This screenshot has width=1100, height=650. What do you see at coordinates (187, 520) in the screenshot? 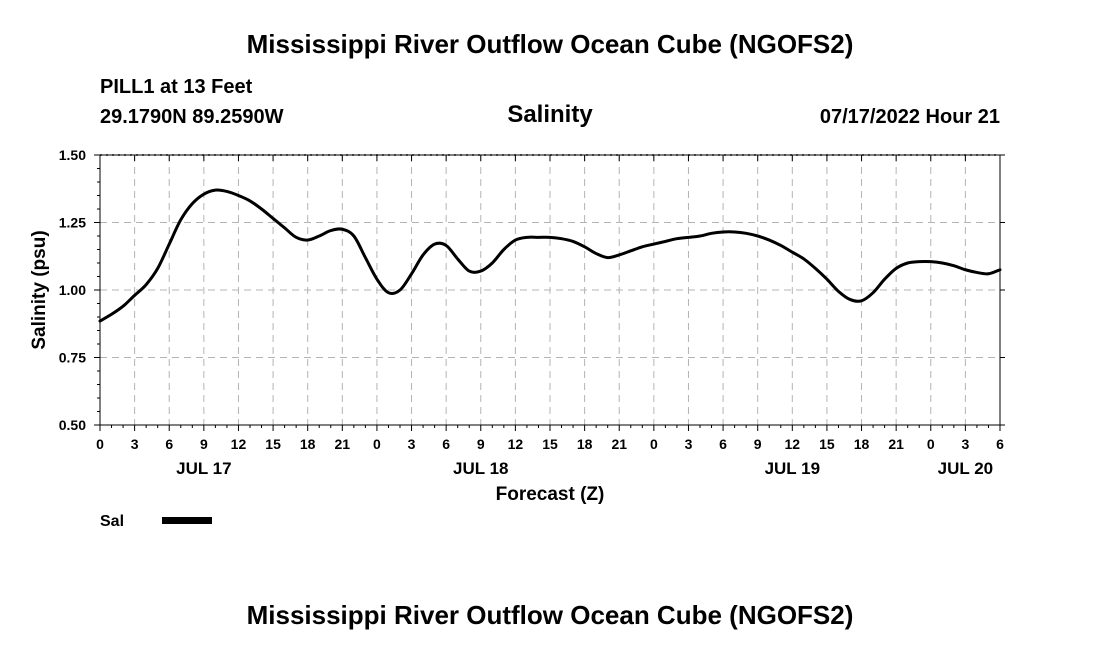
I see `legend-swatch` at bounding box center [187, 520].